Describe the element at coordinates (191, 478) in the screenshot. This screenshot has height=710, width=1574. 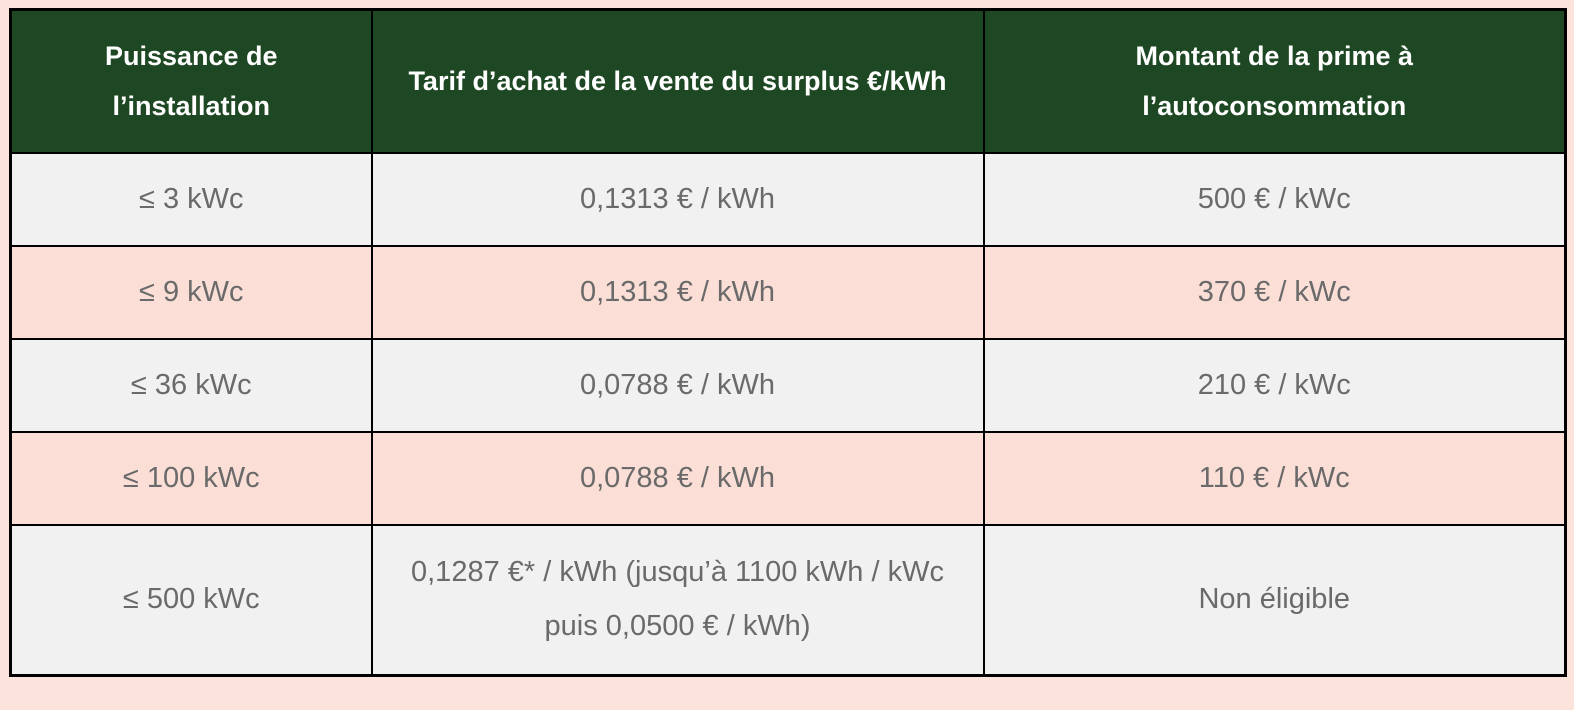
I see `cell-puissance: ≤ 100 kWc` at that location.